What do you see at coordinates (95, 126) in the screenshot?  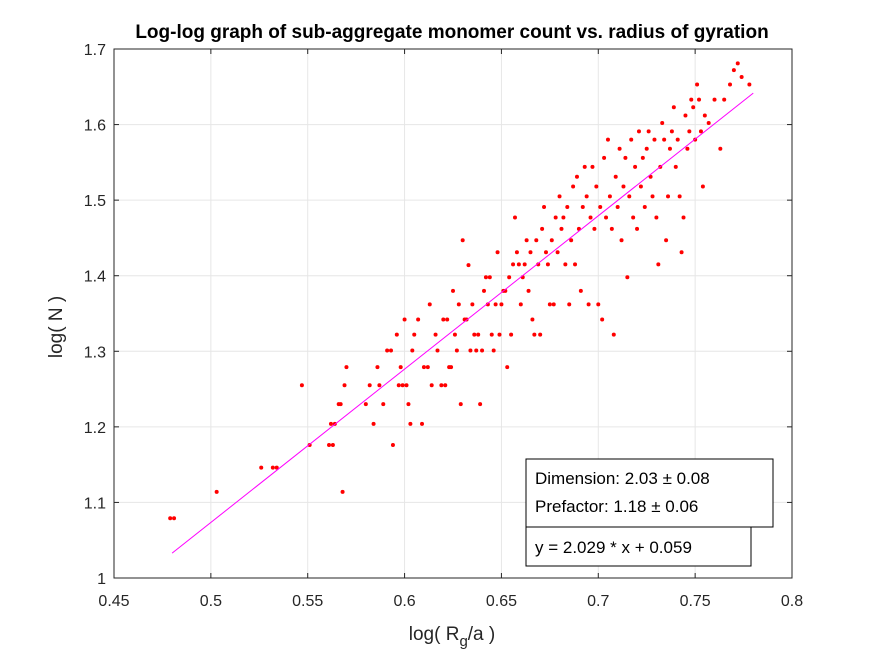 I see `y-tick-label: 1.6` at bounding box center [95, 126].